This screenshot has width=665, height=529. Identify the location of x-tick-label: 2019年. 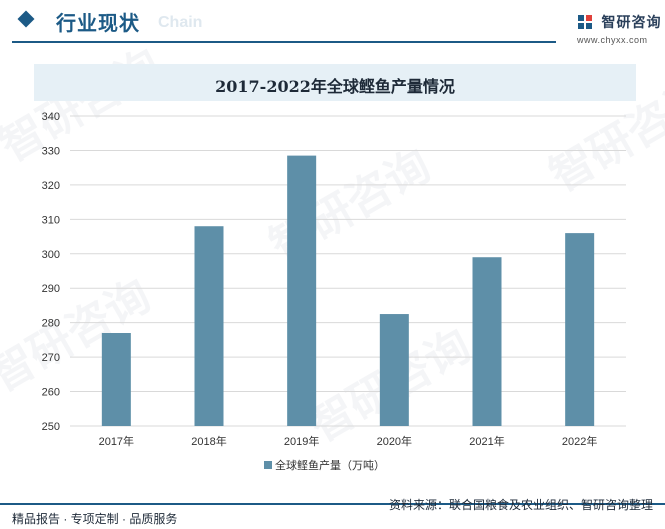
(301, 441).